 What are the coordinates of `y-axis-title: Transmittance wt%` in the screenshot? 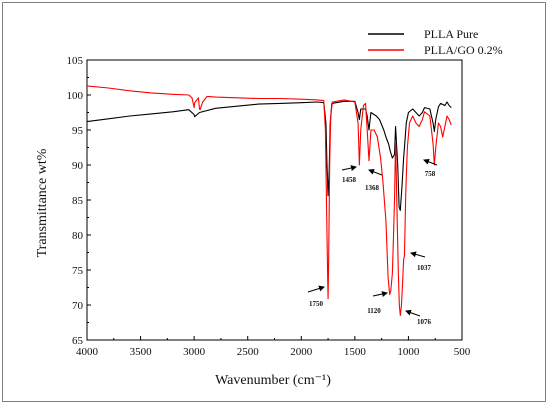 It's located at (42, 202).